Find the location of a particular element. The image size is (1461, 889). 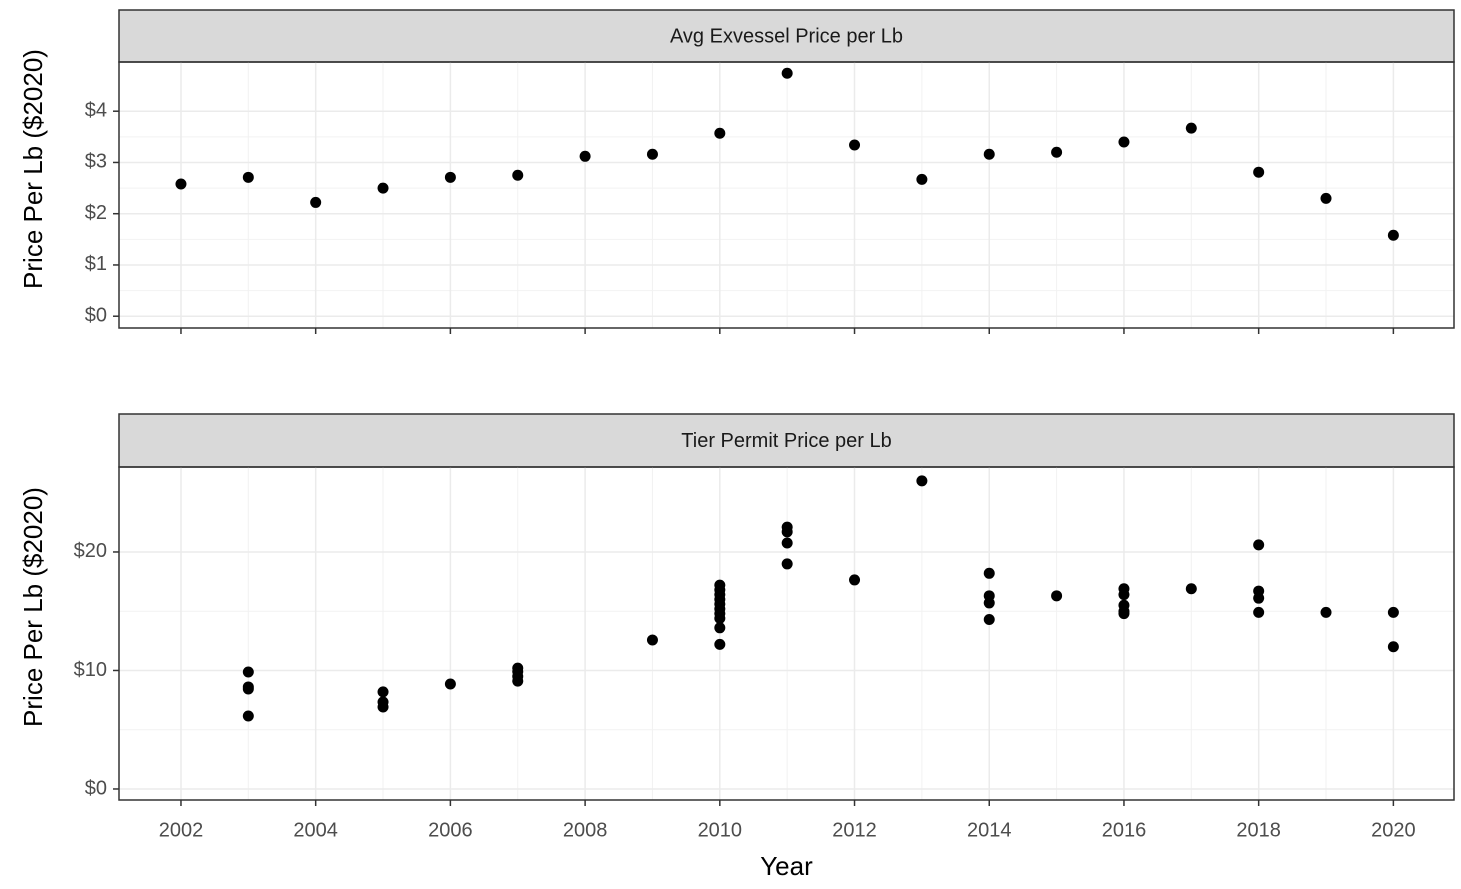

x-tick-label: 2010 is located at coordinates (720, 830).